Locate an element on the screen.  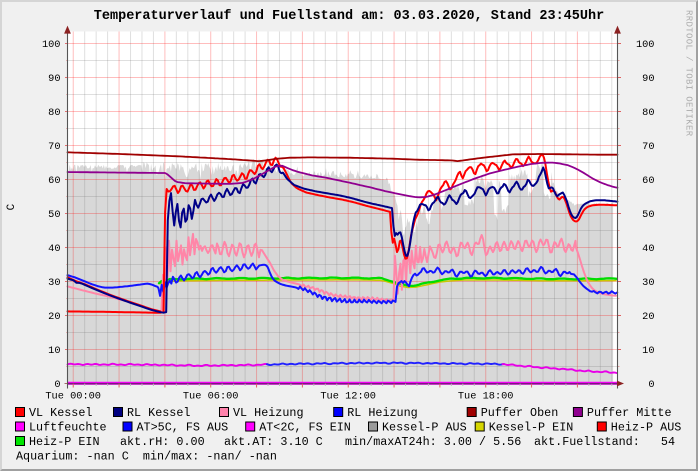
svg-text: Heiz-P AUS is located at coordinates (646, 428).